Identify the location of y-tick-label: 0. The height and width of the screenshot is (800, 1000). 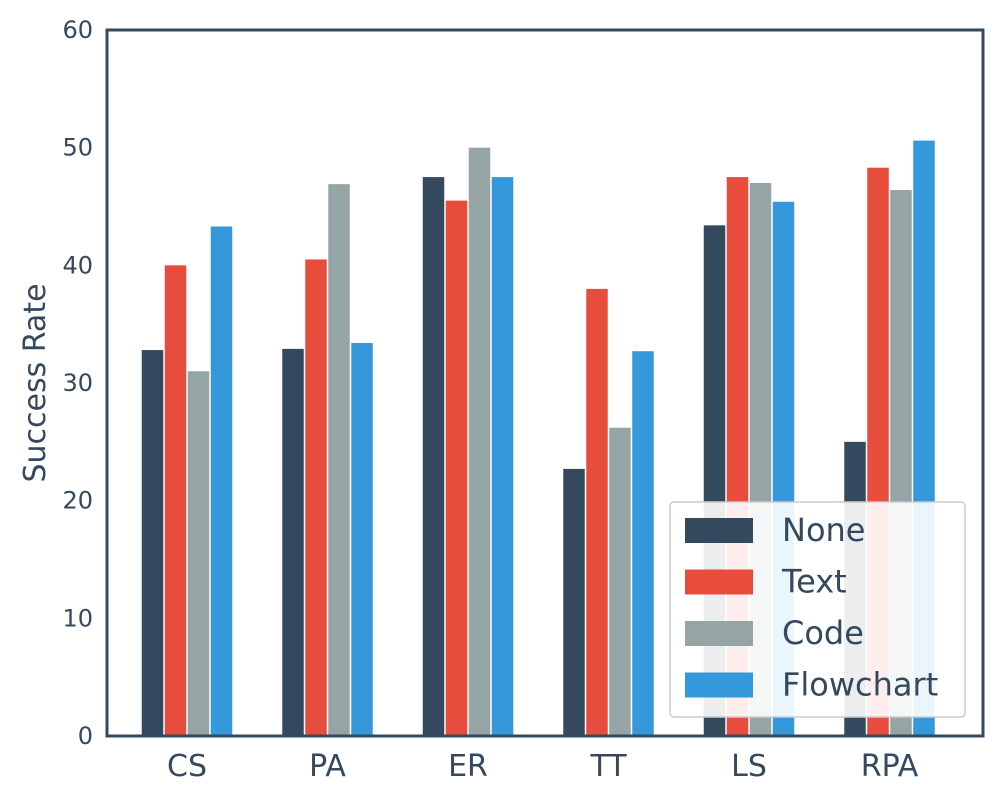
(85, 736).